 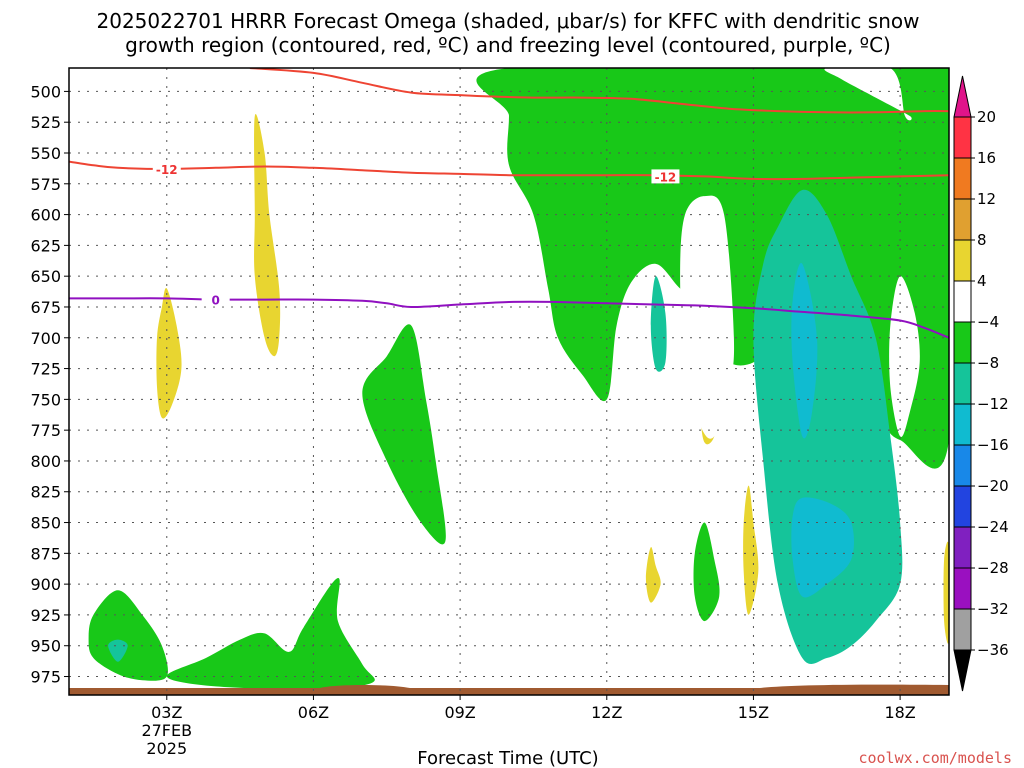 What do you see at coordinates (45, 523) in the screenshot?
I see `y-tick-label-850: 850` at bounding box center [45, 523].